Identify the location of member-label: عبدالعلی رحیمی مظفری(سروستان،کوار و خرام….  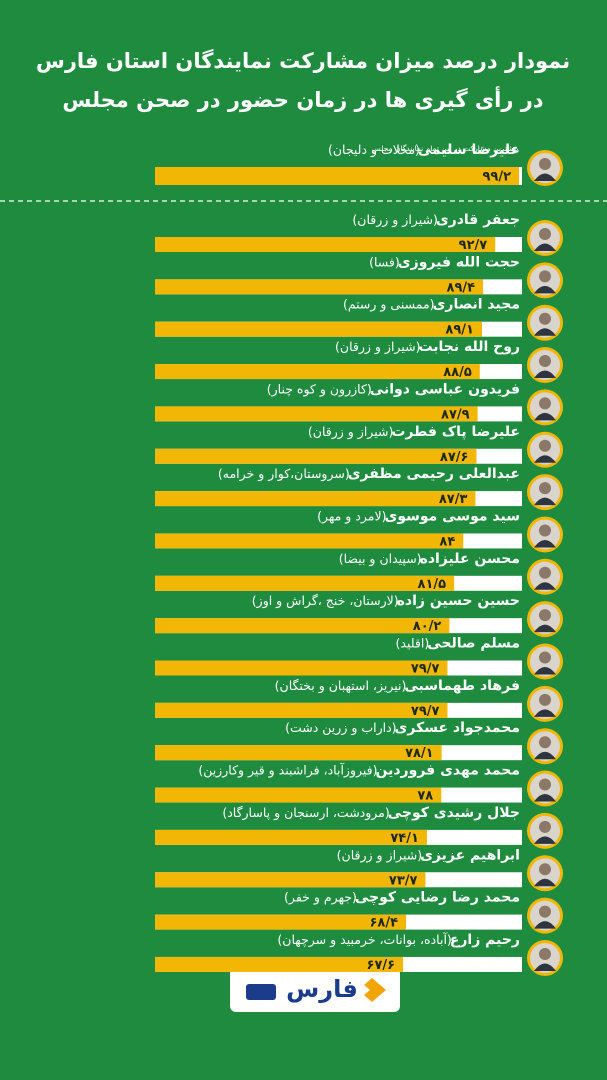
(369, 474).